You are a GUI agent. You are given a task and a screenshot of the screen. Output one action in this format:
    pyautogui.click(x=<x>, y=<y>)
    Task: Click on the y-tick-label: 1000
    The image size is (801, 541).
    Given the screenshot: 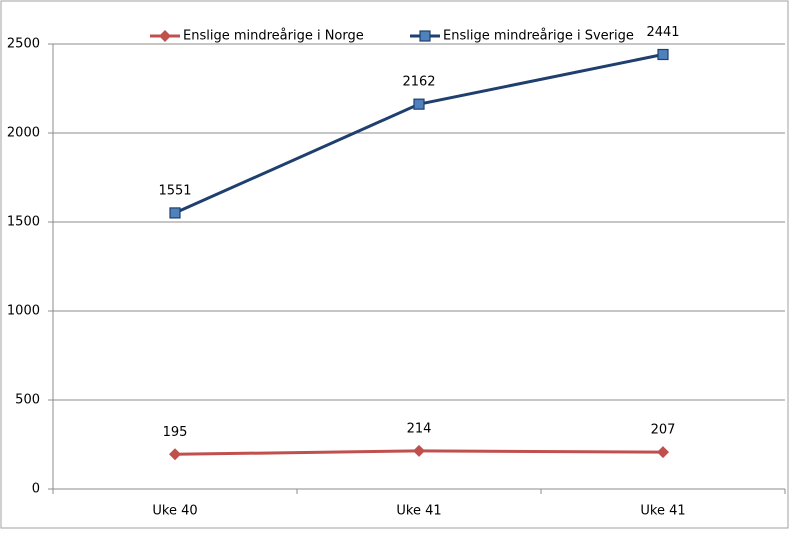 What is the action you would take?
    pyautogui.click(x=23, y=311)
    